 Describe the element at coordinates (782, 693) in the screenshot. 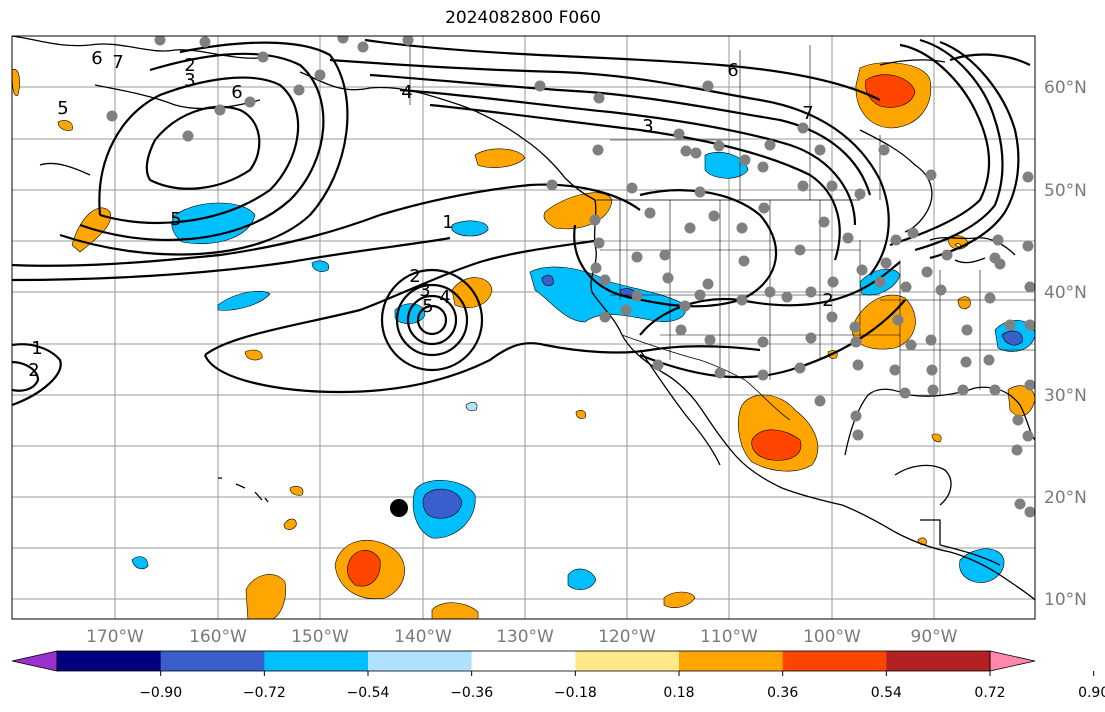

I see `colorbar-tick-label: 0.36` at that location.